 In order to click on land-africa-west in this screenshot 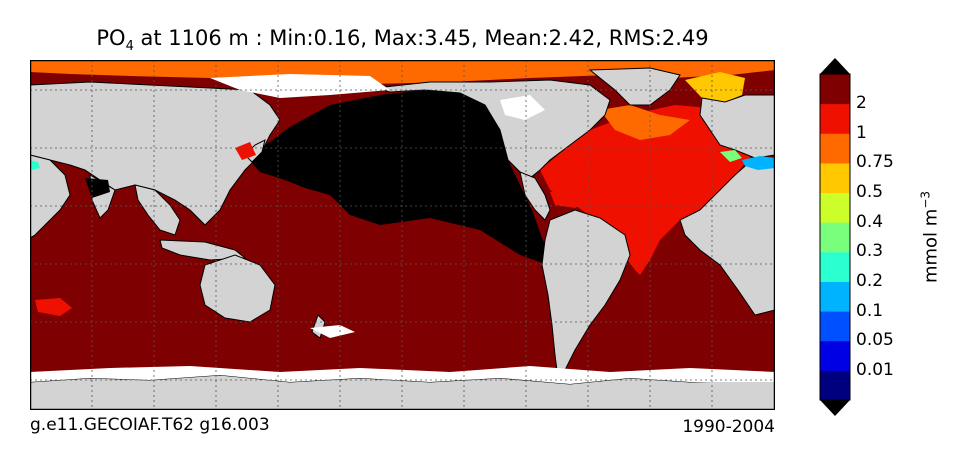, I will do `click(727, 237)`.